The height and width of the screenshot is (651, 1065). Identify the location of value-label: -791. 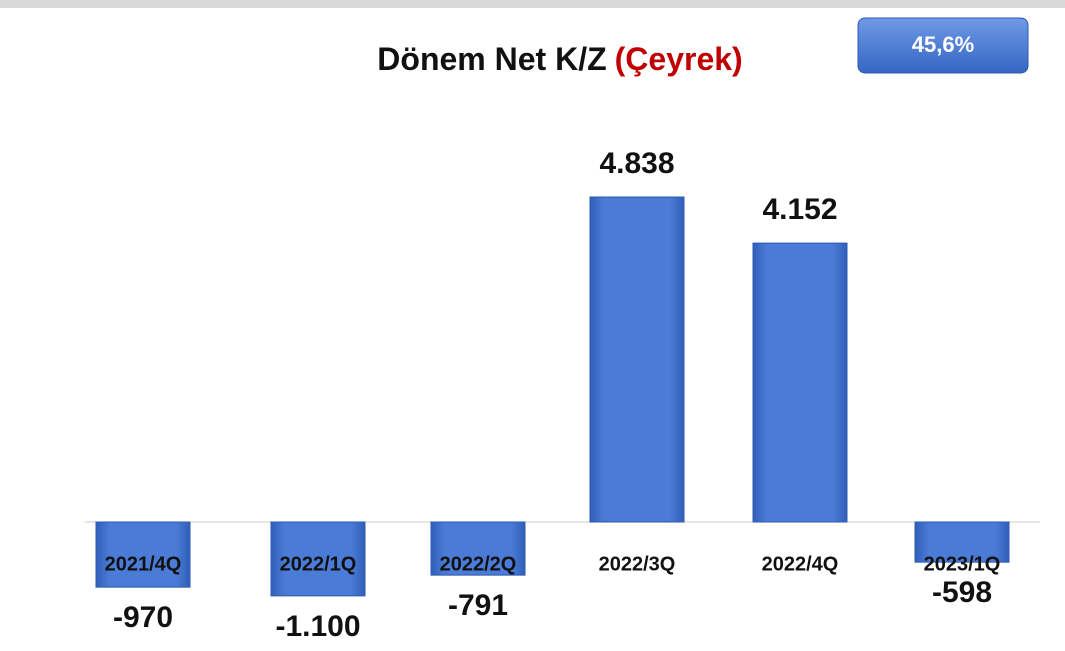
(478, 605).